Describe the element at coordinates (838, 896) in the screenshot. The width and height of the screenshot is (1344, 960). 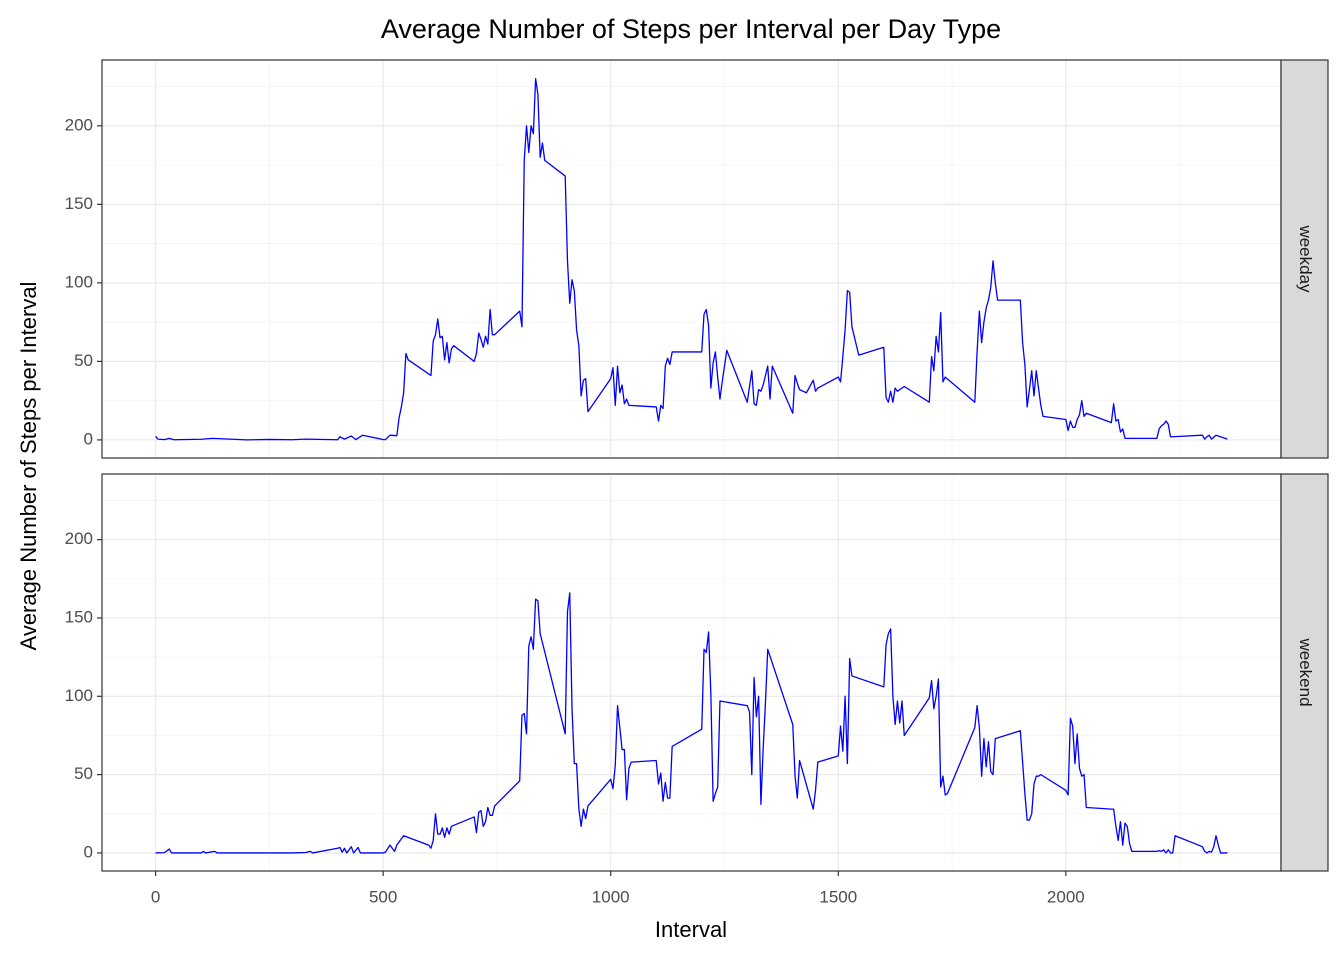
I see `x-tick-label: 1500` at that location.